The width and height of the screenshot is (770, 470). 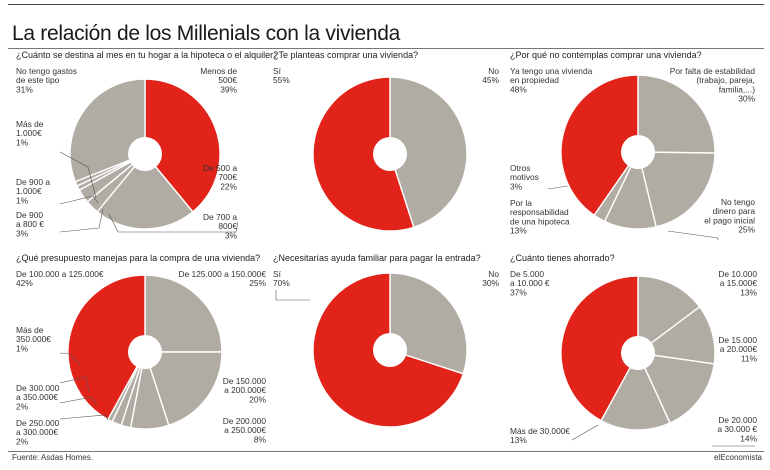 What do you see at coordinates (30, 133) in the screenshot?
I see `slice-label: Más de 1.000€ 1%` at bounding box center [30, 133].